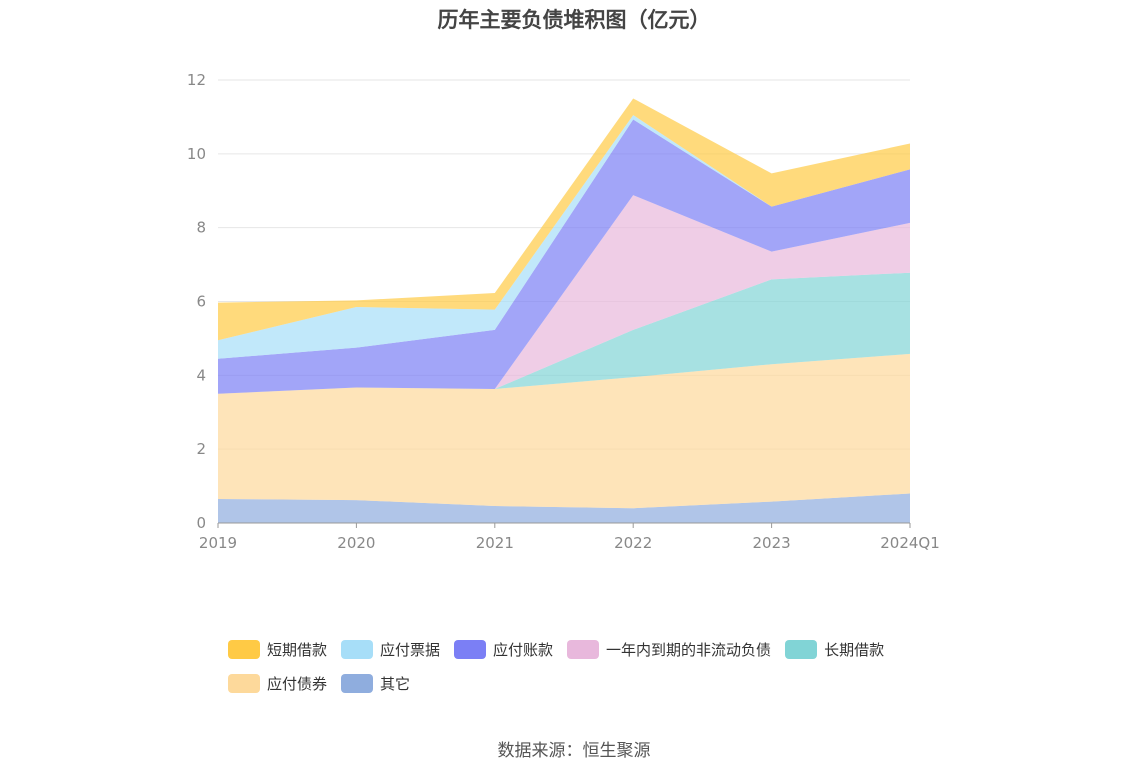 This screenshot has height=776, width=1148. What do you see at coordinates (201, 523) in the screenshot?
I see `y-tick-label: 0` at bounding box center [201, 523].